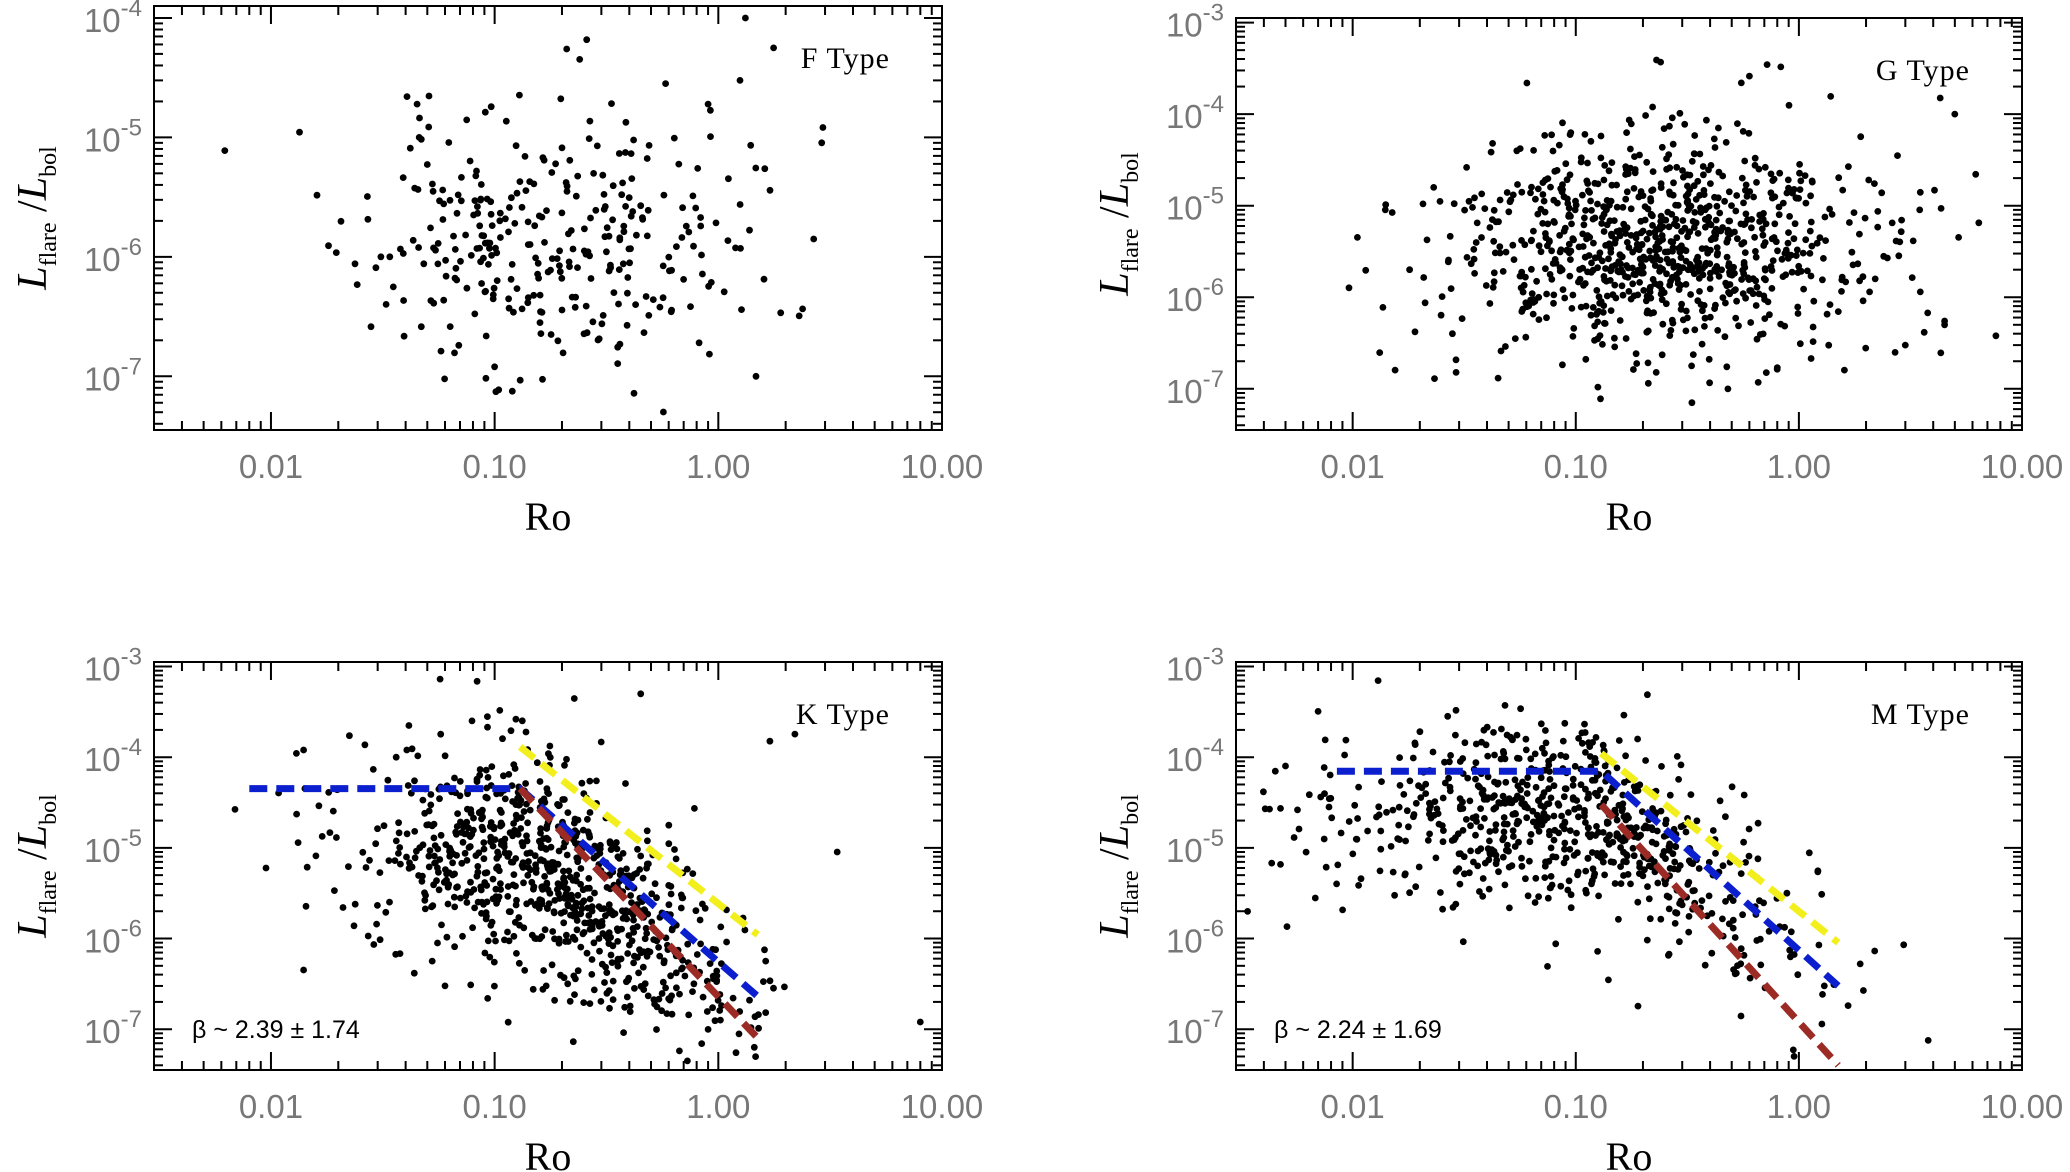  What do you see at coordinates (36, 218) in the screenshot?
I see `y-axis-label: Lflare /Lbol` at bounding box center [36, 218].